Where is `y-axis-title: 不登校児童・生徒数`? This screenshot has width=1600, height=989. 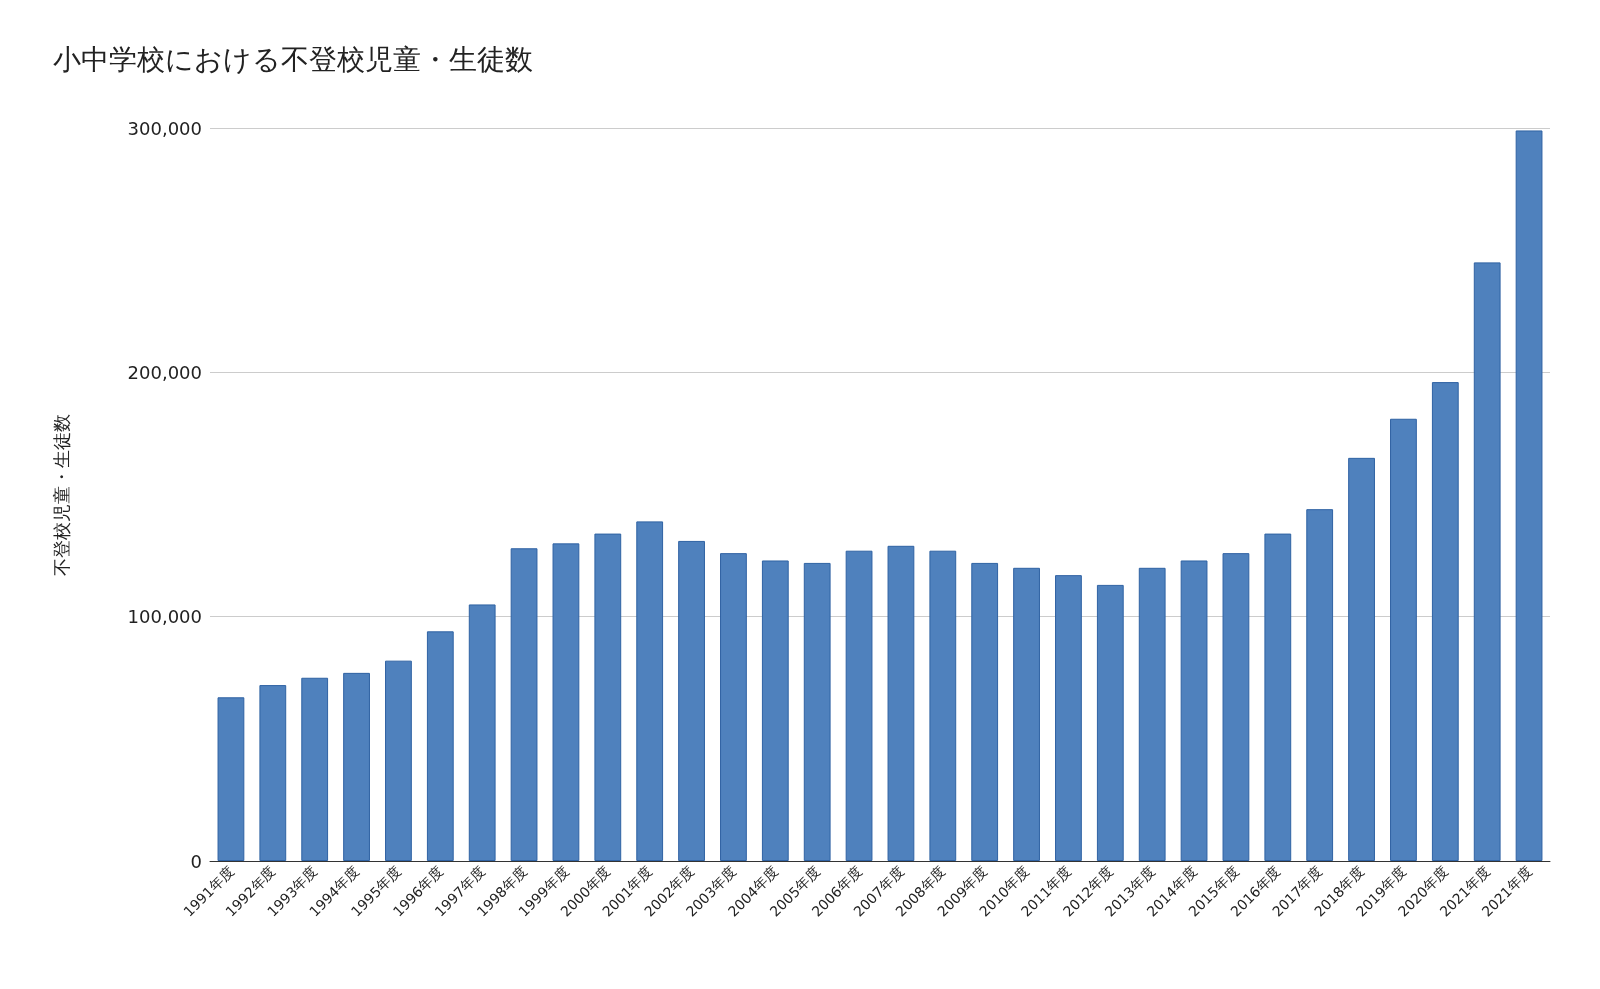
y-axis-title: 不登校児童・生徒数 is located at coordinates (61, 494).